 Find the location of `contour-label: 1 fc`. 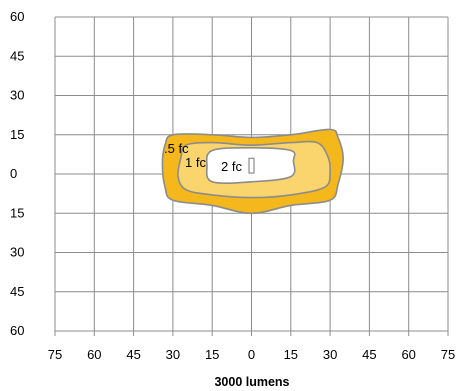

contour-label: 1 fc is located at coordinates (195, 162).